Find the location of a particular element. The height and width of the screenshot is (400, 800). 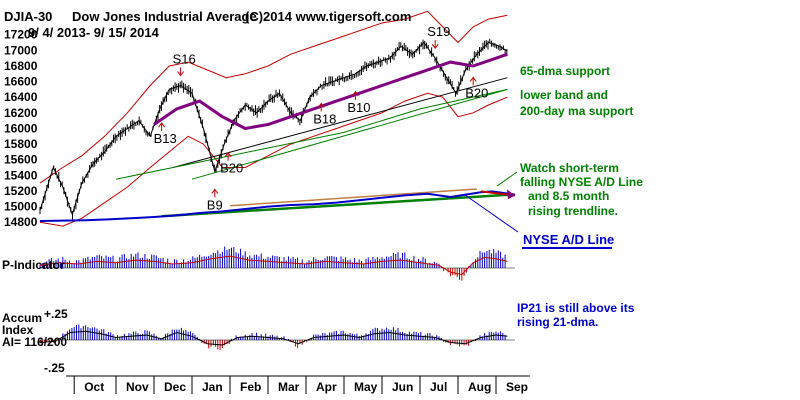

price-tick-label: 16000 is located at coordinates (21, 128).